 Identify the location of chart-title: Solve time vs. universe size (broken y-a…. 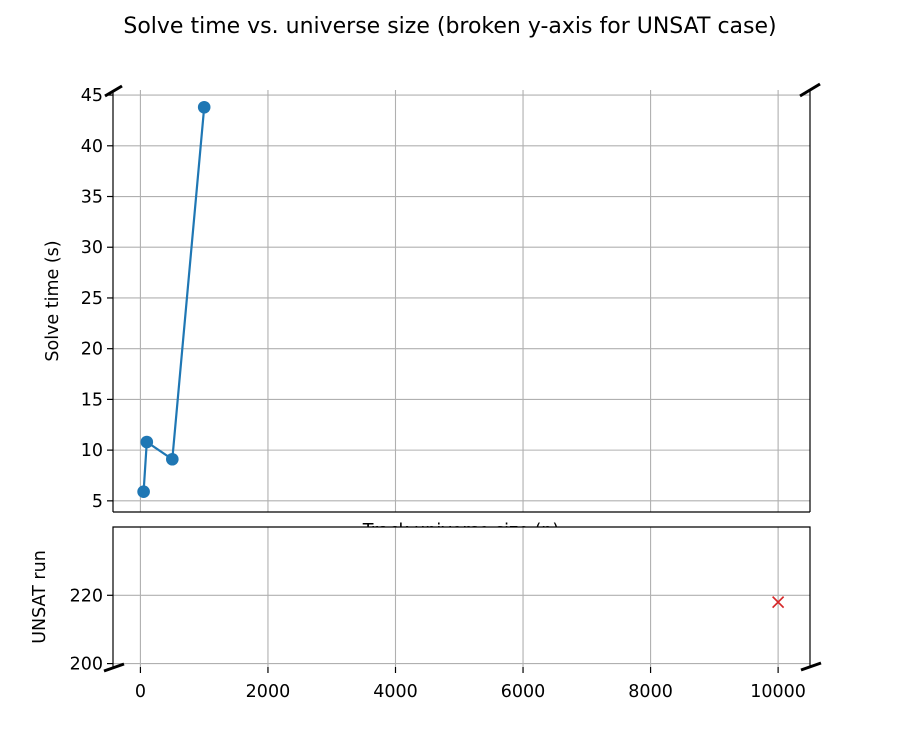
(449, 26).